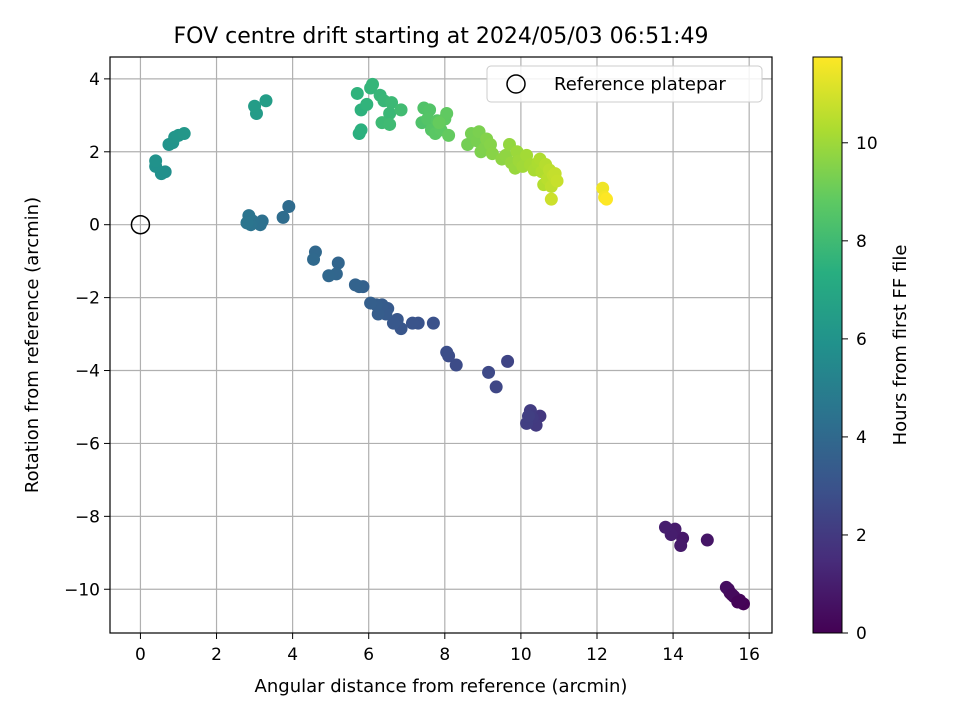  What do you see at coordinates (673, 655) in the screenshot?
I see `x-tick-label: 14` at bounding box center [673, 655].